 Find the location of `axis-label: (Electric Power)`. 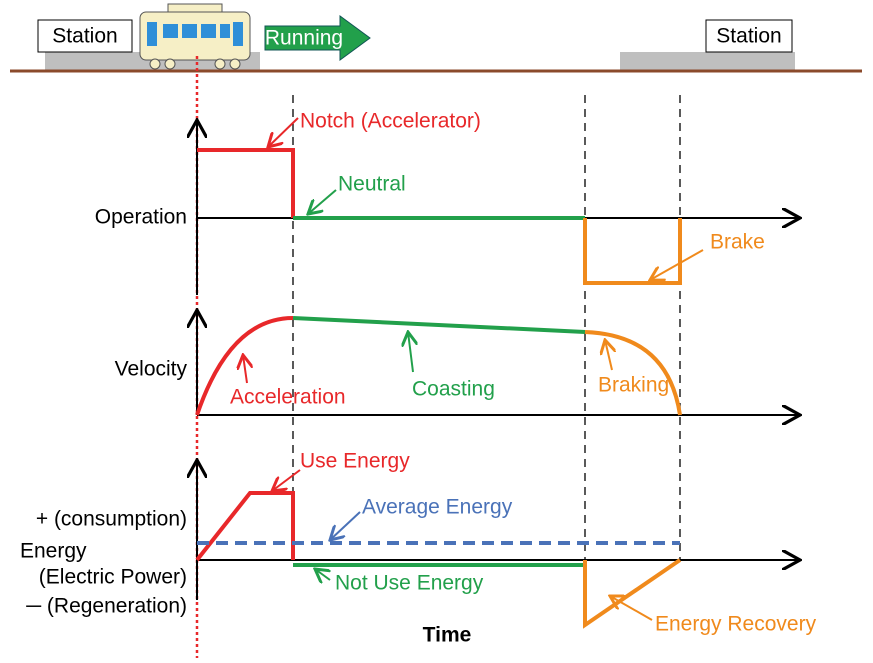

axis-label: (Electric Power) is located at coordinates (113, 577).